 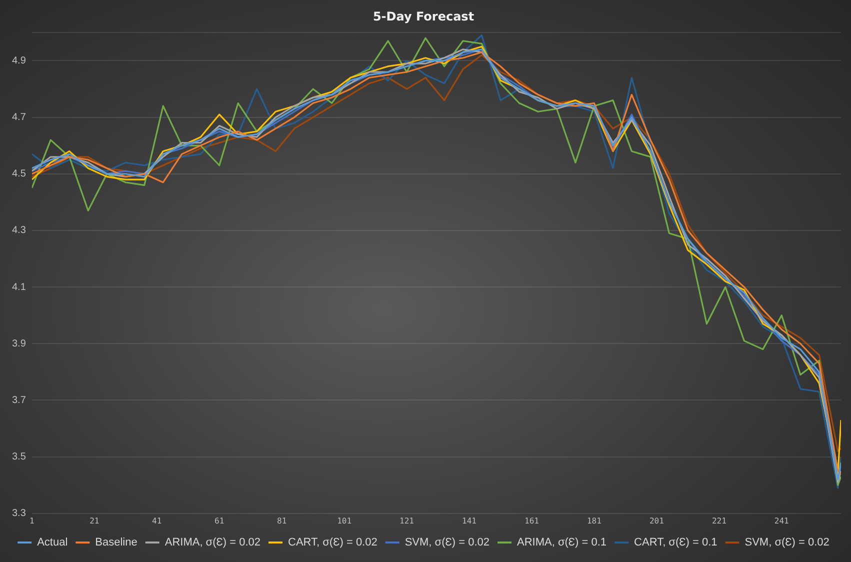 What do you see at coordinates (19, 400) in the screenshot?
I see `y-tick-label: 3.7` at bounding box center [19, 400].